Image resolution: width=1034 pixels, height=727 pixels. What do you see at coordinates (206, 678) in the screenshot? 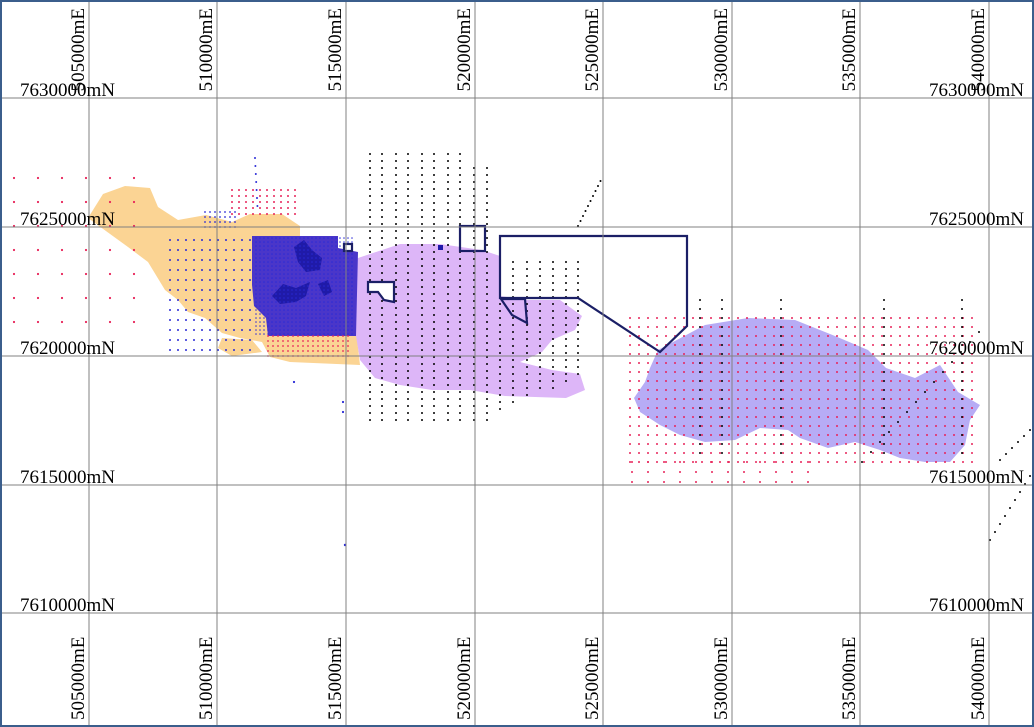
I see `easting-label-510000-bottom: 510000mE` at bounding box center [206, 678].